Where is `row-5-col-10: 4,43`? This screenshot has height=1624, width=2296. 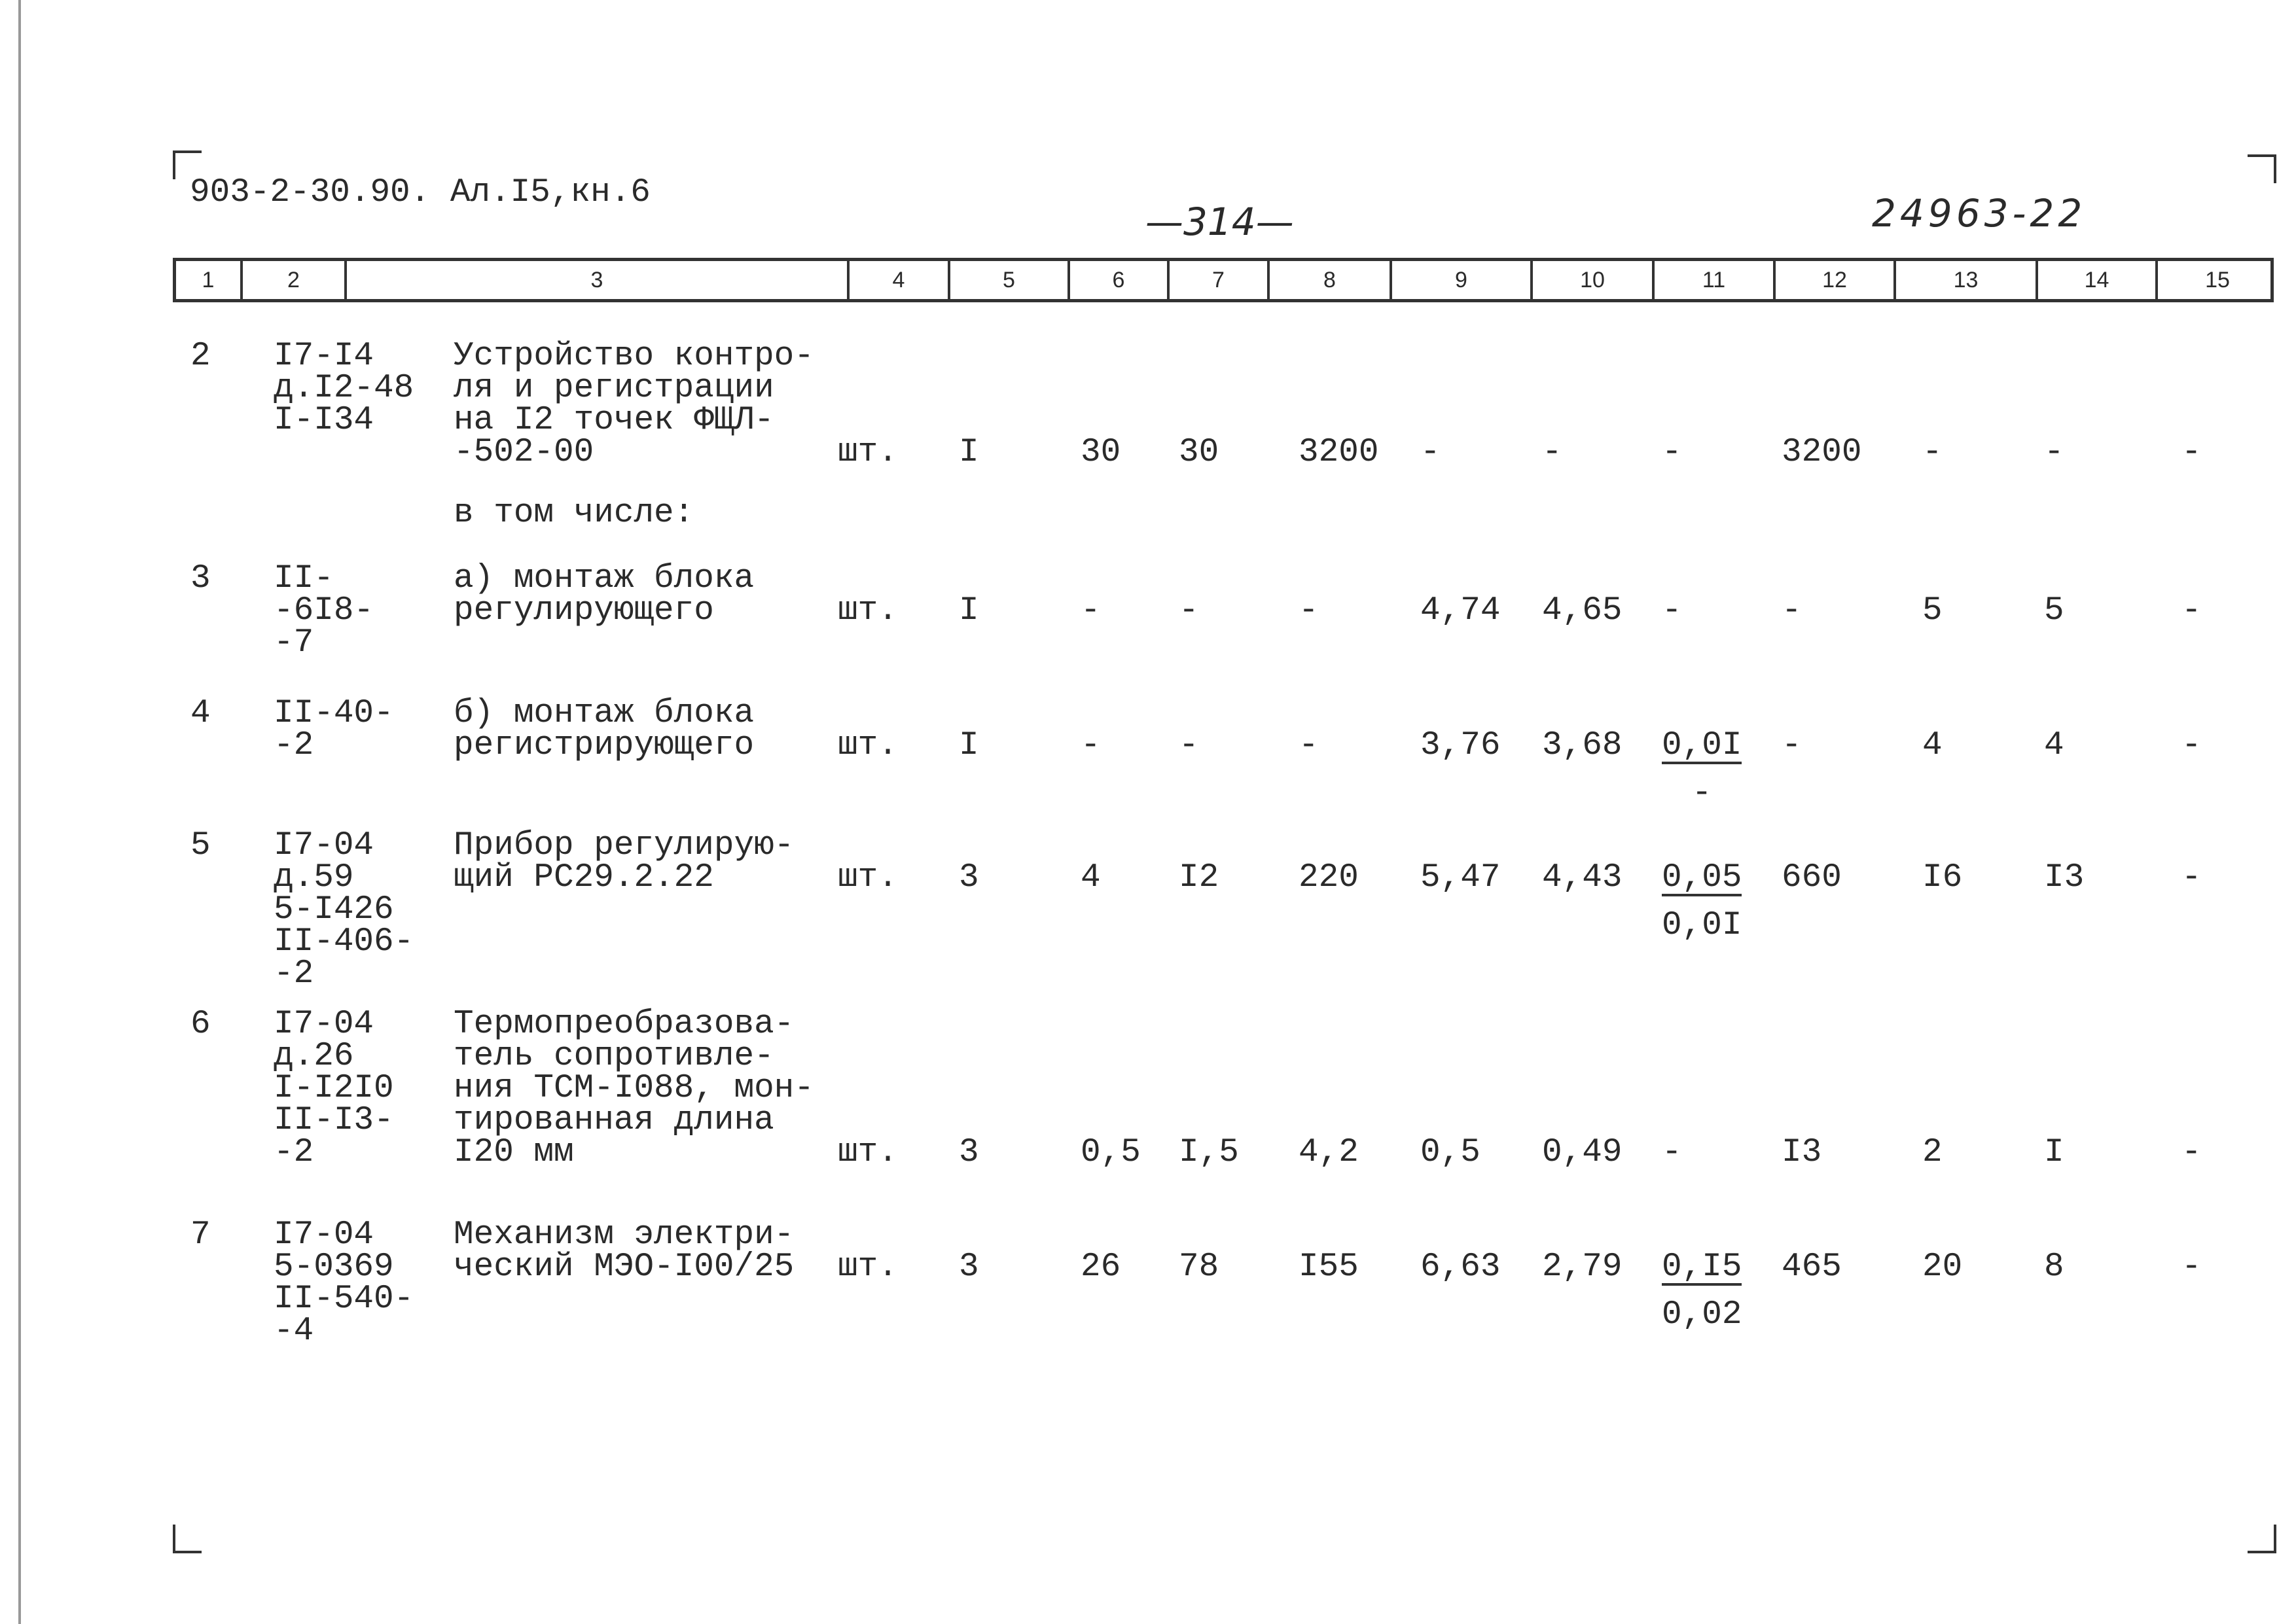 row-5-col-10: 4,43 is located at coordinates (1582, 877).